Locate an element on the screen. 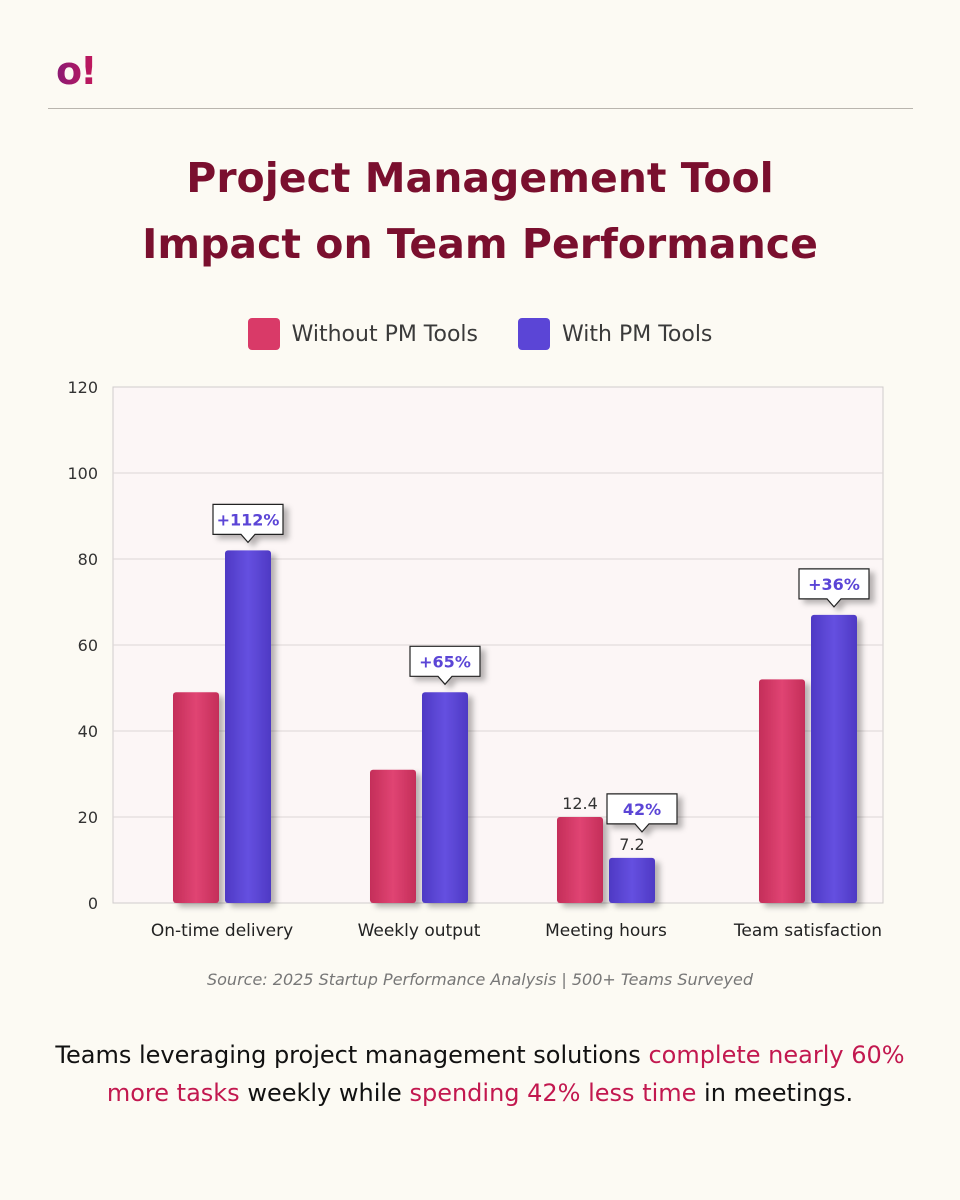 The width and height of the screenshot is (960, 1200). legend-item-with: With PM Tools is located at coordinates (615, 334).